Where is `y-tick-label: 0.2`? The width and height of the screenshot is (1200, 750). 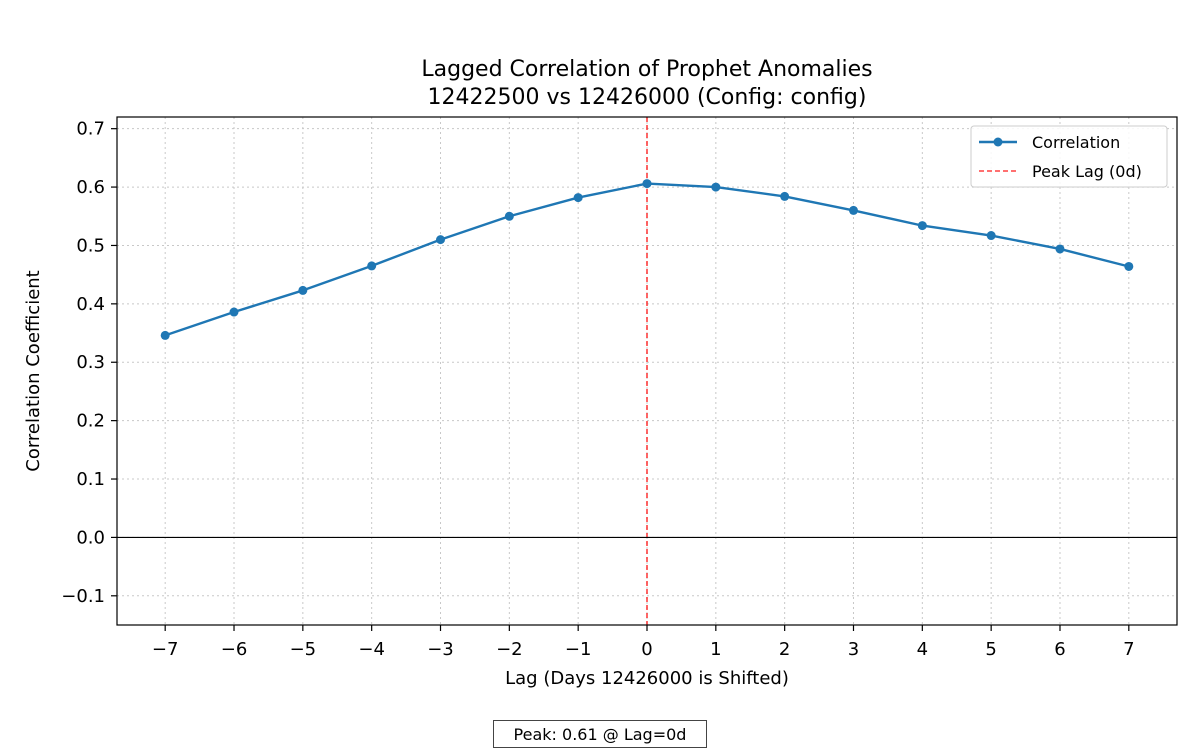 y-tick-label: 0.2 is located at coordinates (90, 421).